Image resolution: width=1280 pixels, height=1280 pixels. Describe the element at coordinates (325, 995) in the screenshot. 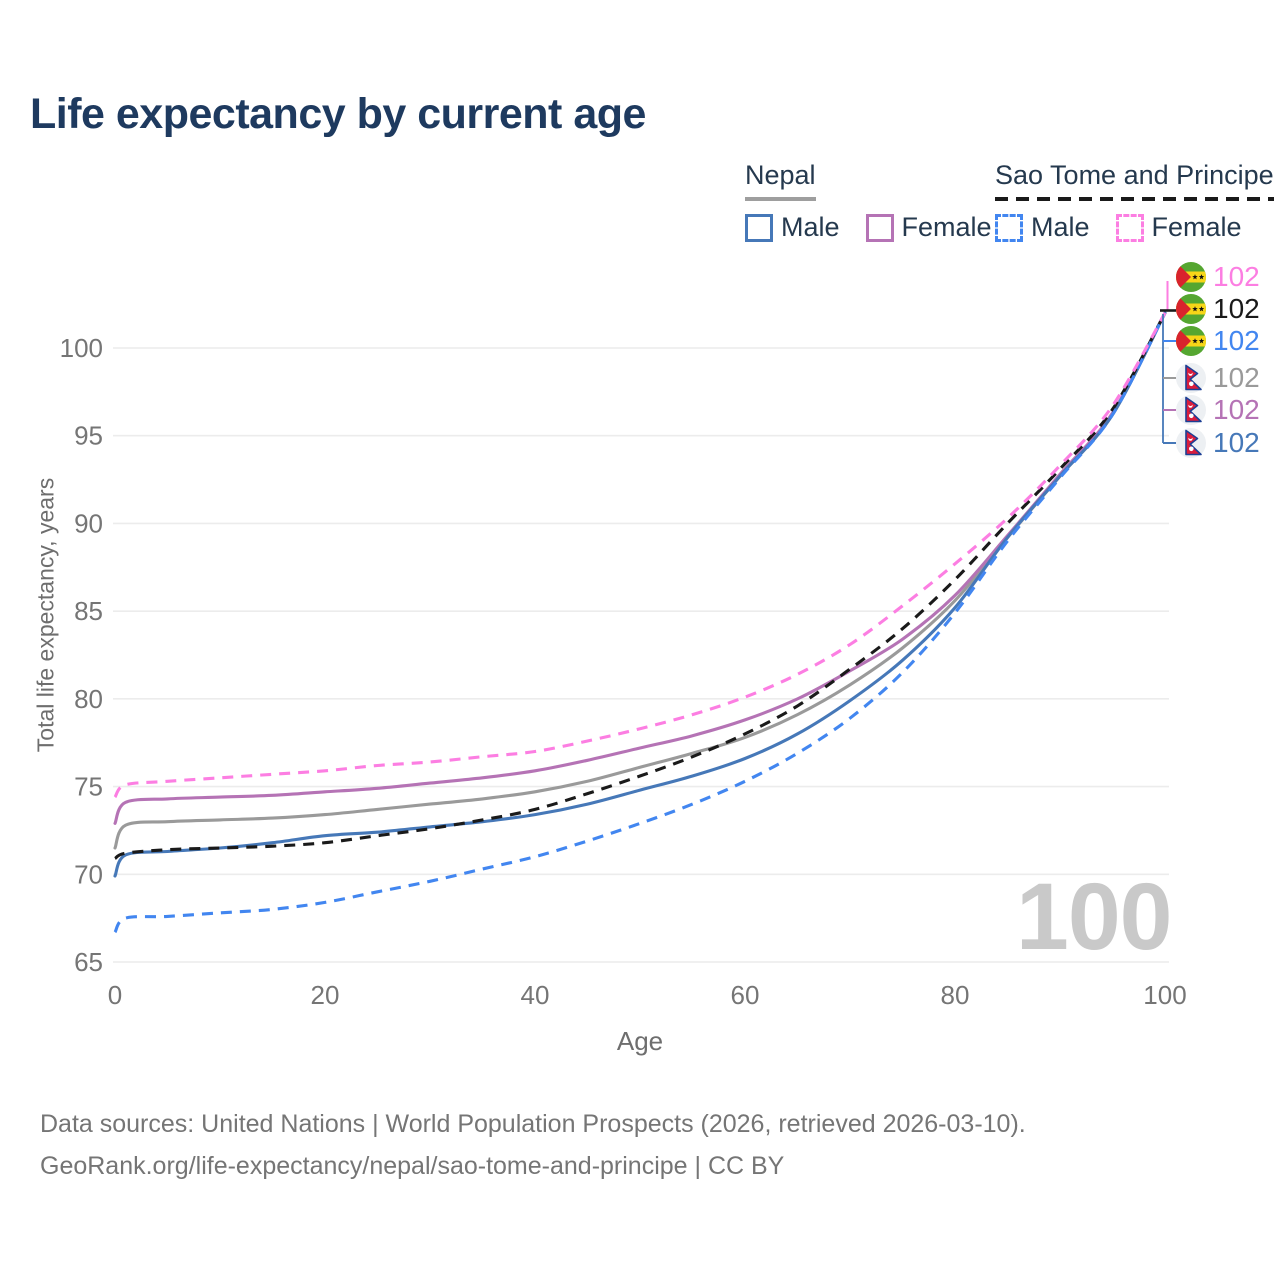

I see `x-tick-20: 20` at that location.